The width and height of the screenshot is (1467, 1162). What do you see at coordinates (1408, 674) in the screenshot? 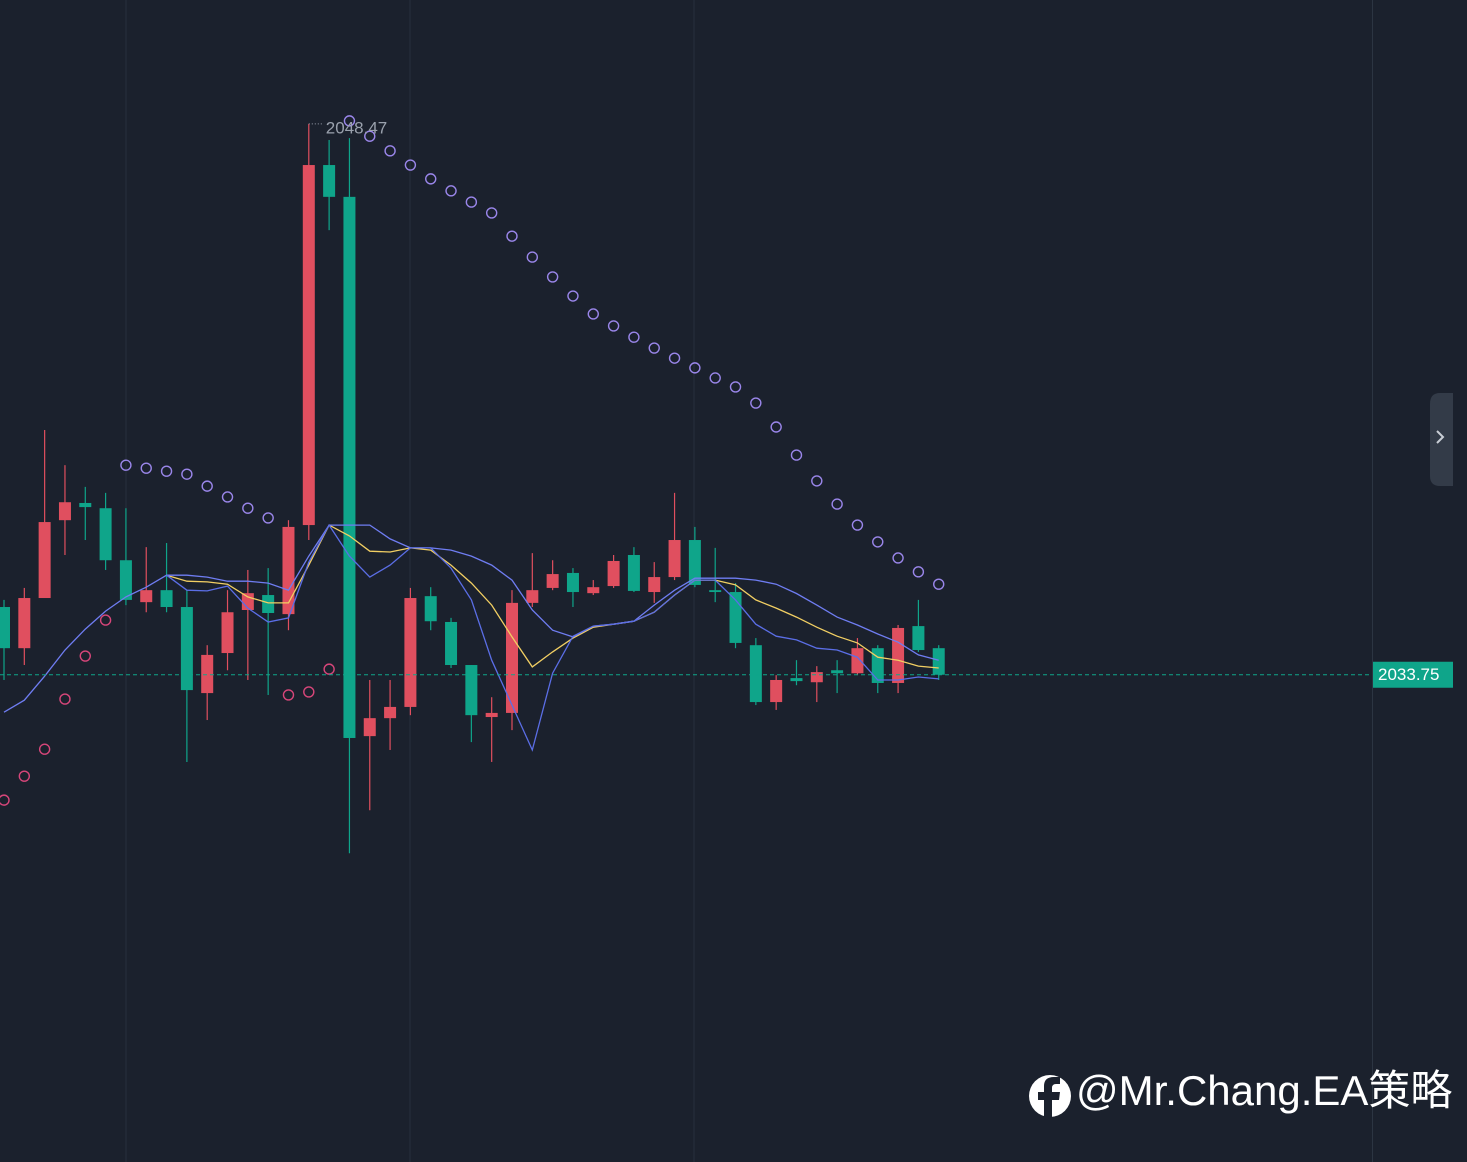
I see `last-price-label: 2033.75` at bounding box center [1408, 674].